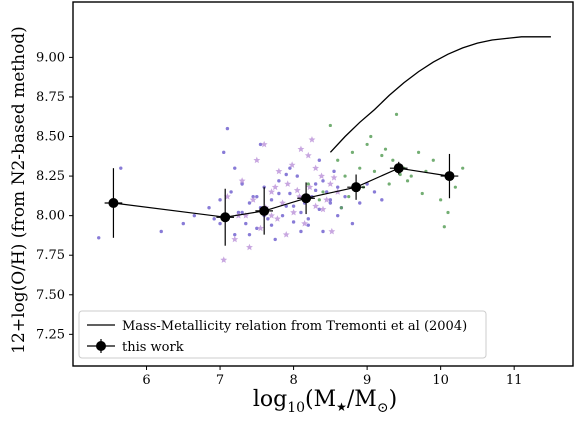 The height and width of the screenshot is (422, 582). What do you see at coordinates (281, 199) in the screenshot?
I see `binned-median-points` at bounding box center [281, 199].